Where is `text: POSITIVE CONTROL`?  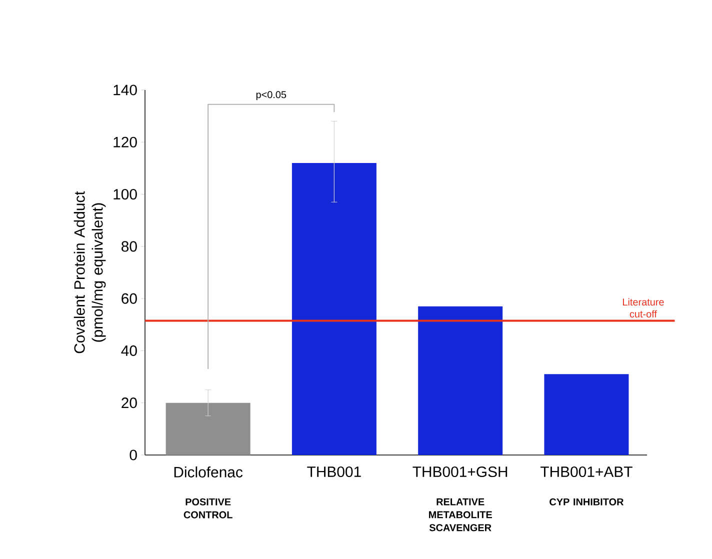 text: POSITIVE CONTROL is located at coordinates (208, 508).